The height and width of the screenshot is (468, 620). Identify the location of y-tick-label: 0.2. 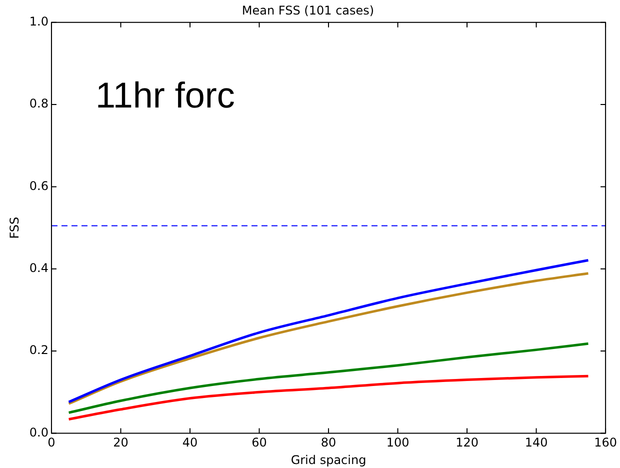
(38, 350).